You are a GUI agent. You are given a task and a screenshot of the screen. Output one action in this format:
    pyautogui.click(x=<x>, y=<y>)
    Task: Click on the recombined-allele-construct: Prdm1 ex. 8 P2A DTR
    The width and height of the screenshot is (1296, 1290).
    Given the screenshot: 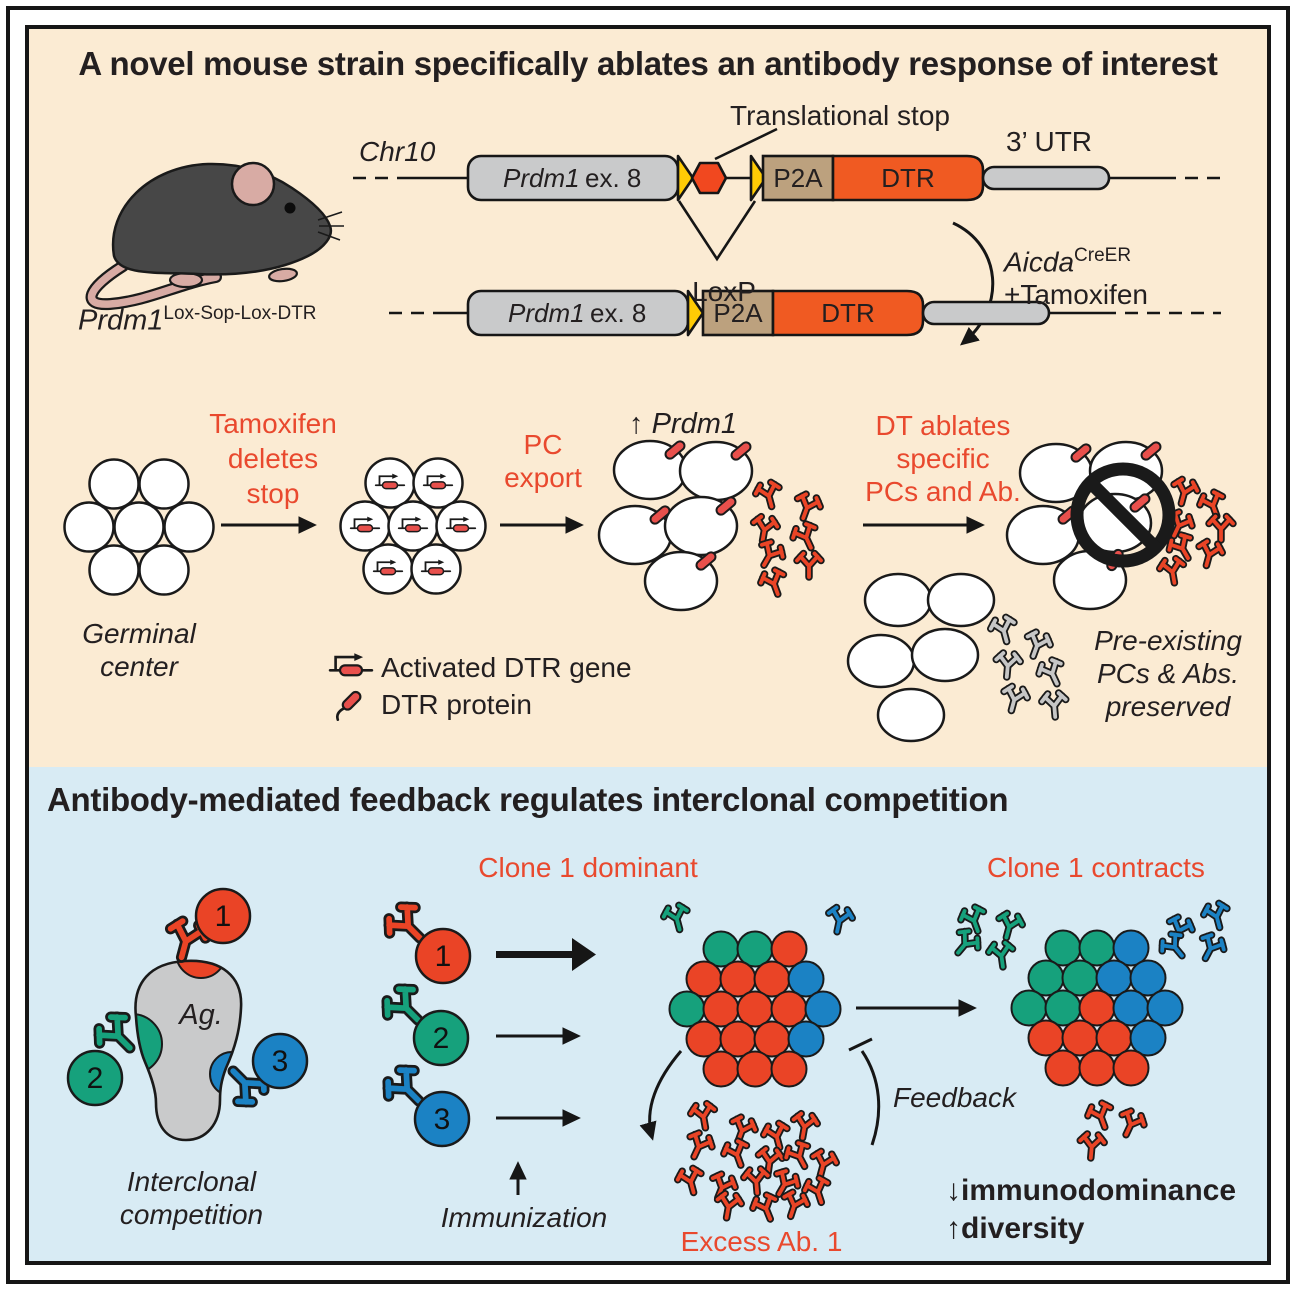 What is the action you would take?
    pyautogui.click(x=805, y=313)
    